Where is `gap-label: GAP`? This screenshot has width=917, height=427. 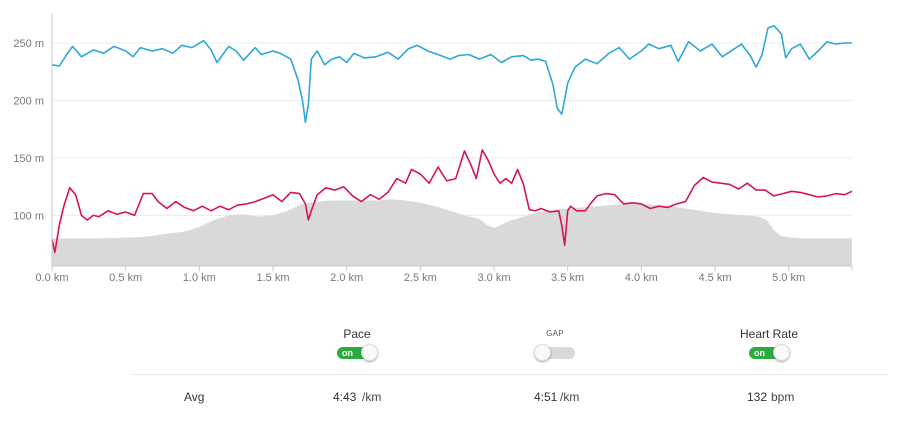
gap-label: GAP is located at coordinates (555, 333).